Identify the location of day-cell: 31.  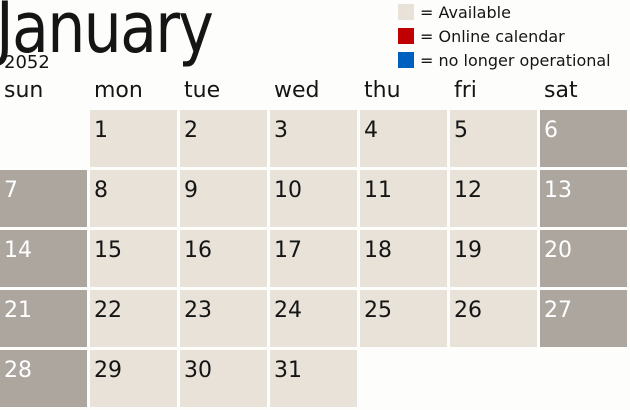
(313, 378).